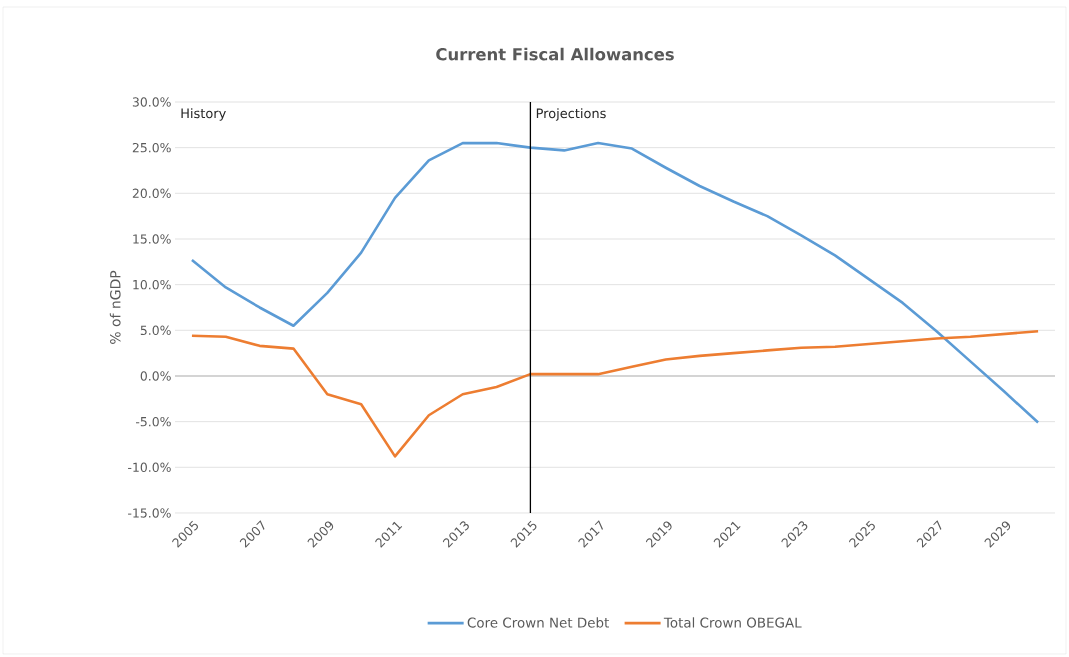  What do you see at coordinates (151, 102) in the screenshot?
I see `y-tick-label: 30.0%` at bounding box center [151, 102].